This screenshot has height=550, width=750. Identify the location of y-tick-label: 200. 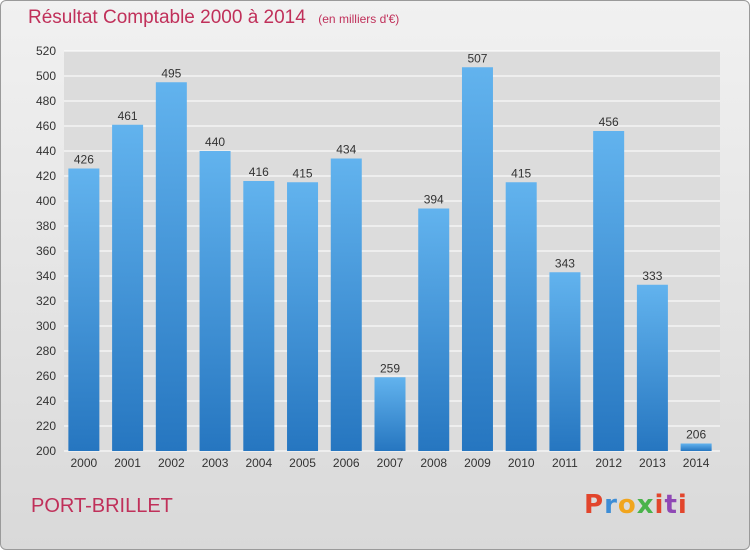
(46, 451).